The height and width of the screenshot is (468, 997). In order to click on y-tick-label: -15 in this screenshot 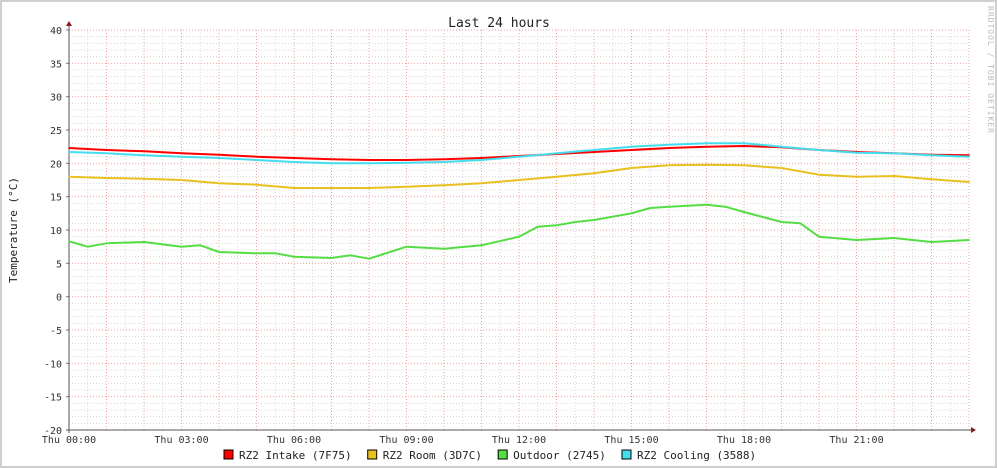, I will do `click(53, 398)`.